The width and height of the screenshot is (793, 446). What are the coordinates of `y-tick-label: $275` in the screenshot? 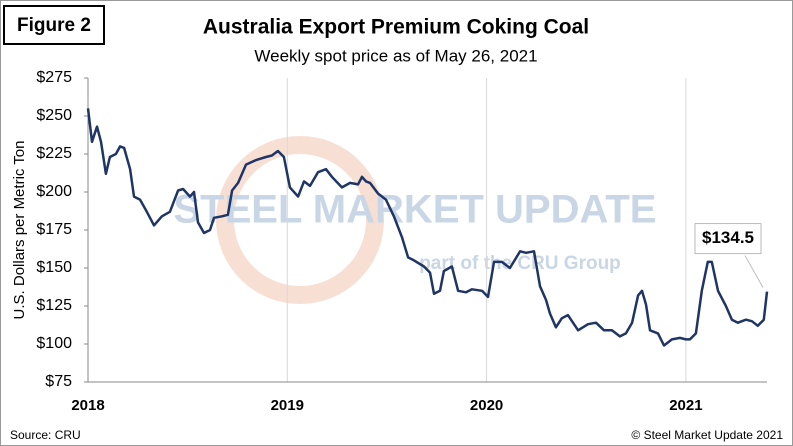 It's located at (54, 77).